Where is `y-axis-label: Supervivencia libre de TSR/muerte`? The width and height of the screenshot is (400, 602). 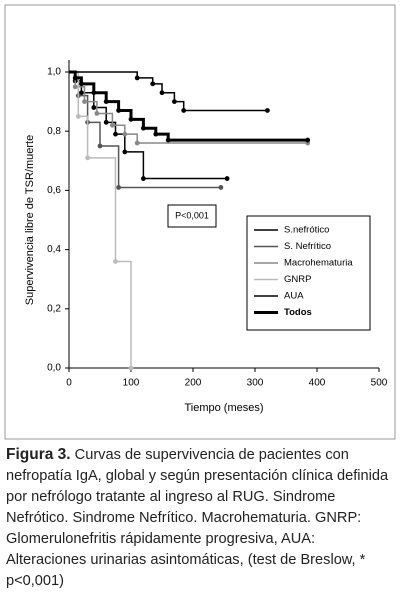 y-axis-label: Supervivencia libre de TSR/muerte is located at coordinates (30, 220).